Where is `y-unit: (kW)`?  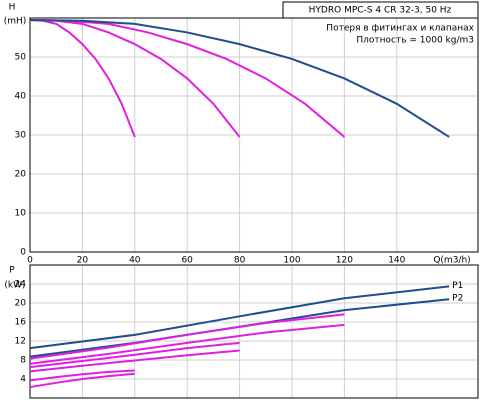 y-unit: (kW) is located at coordinates (14, 286).